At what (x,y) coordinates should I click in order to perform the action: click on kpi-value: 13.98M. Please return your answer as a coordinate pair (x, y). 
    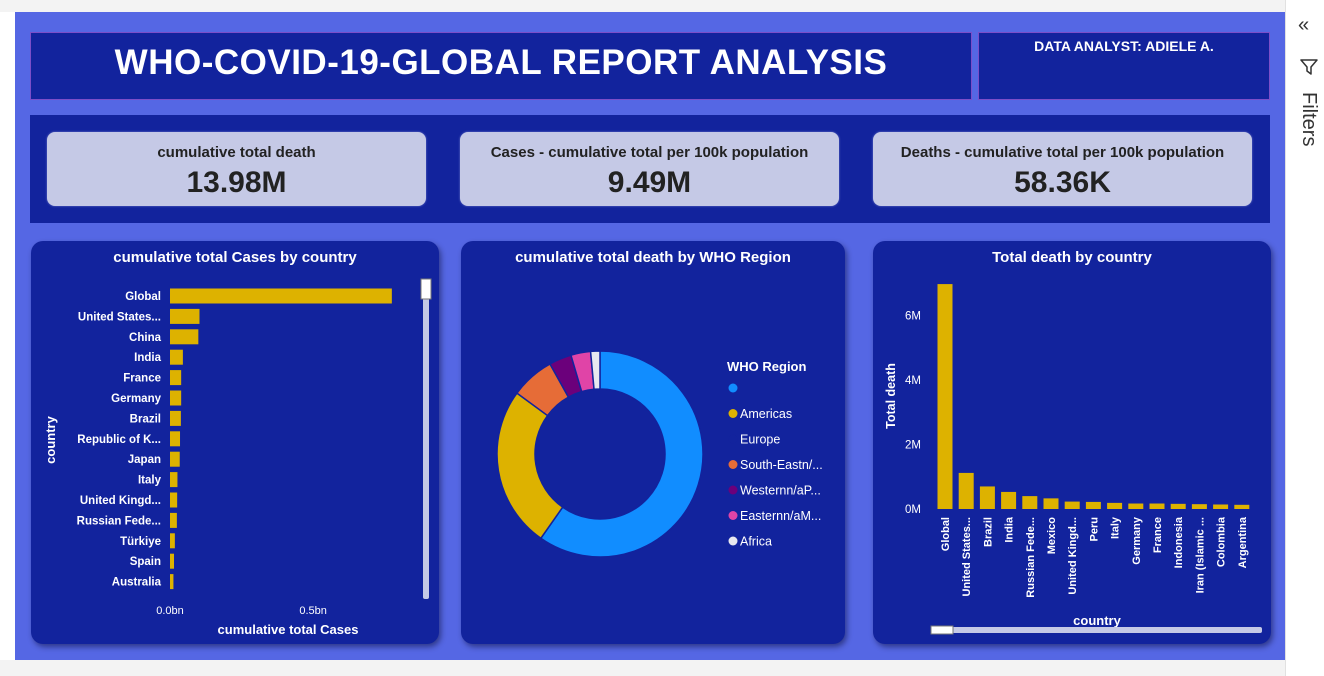
    Looking at the image, I should click on (236, 182).